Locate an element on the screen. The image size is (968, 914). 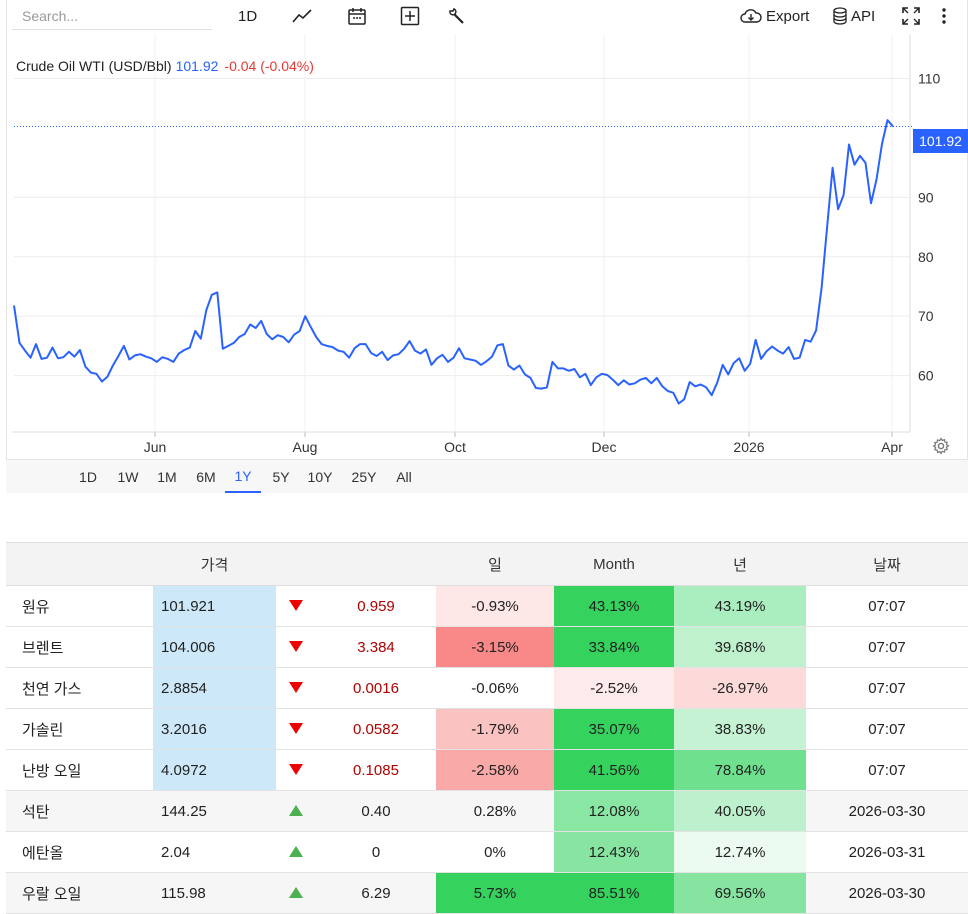
down-triangle-icon is located at coordinates (296, 687).